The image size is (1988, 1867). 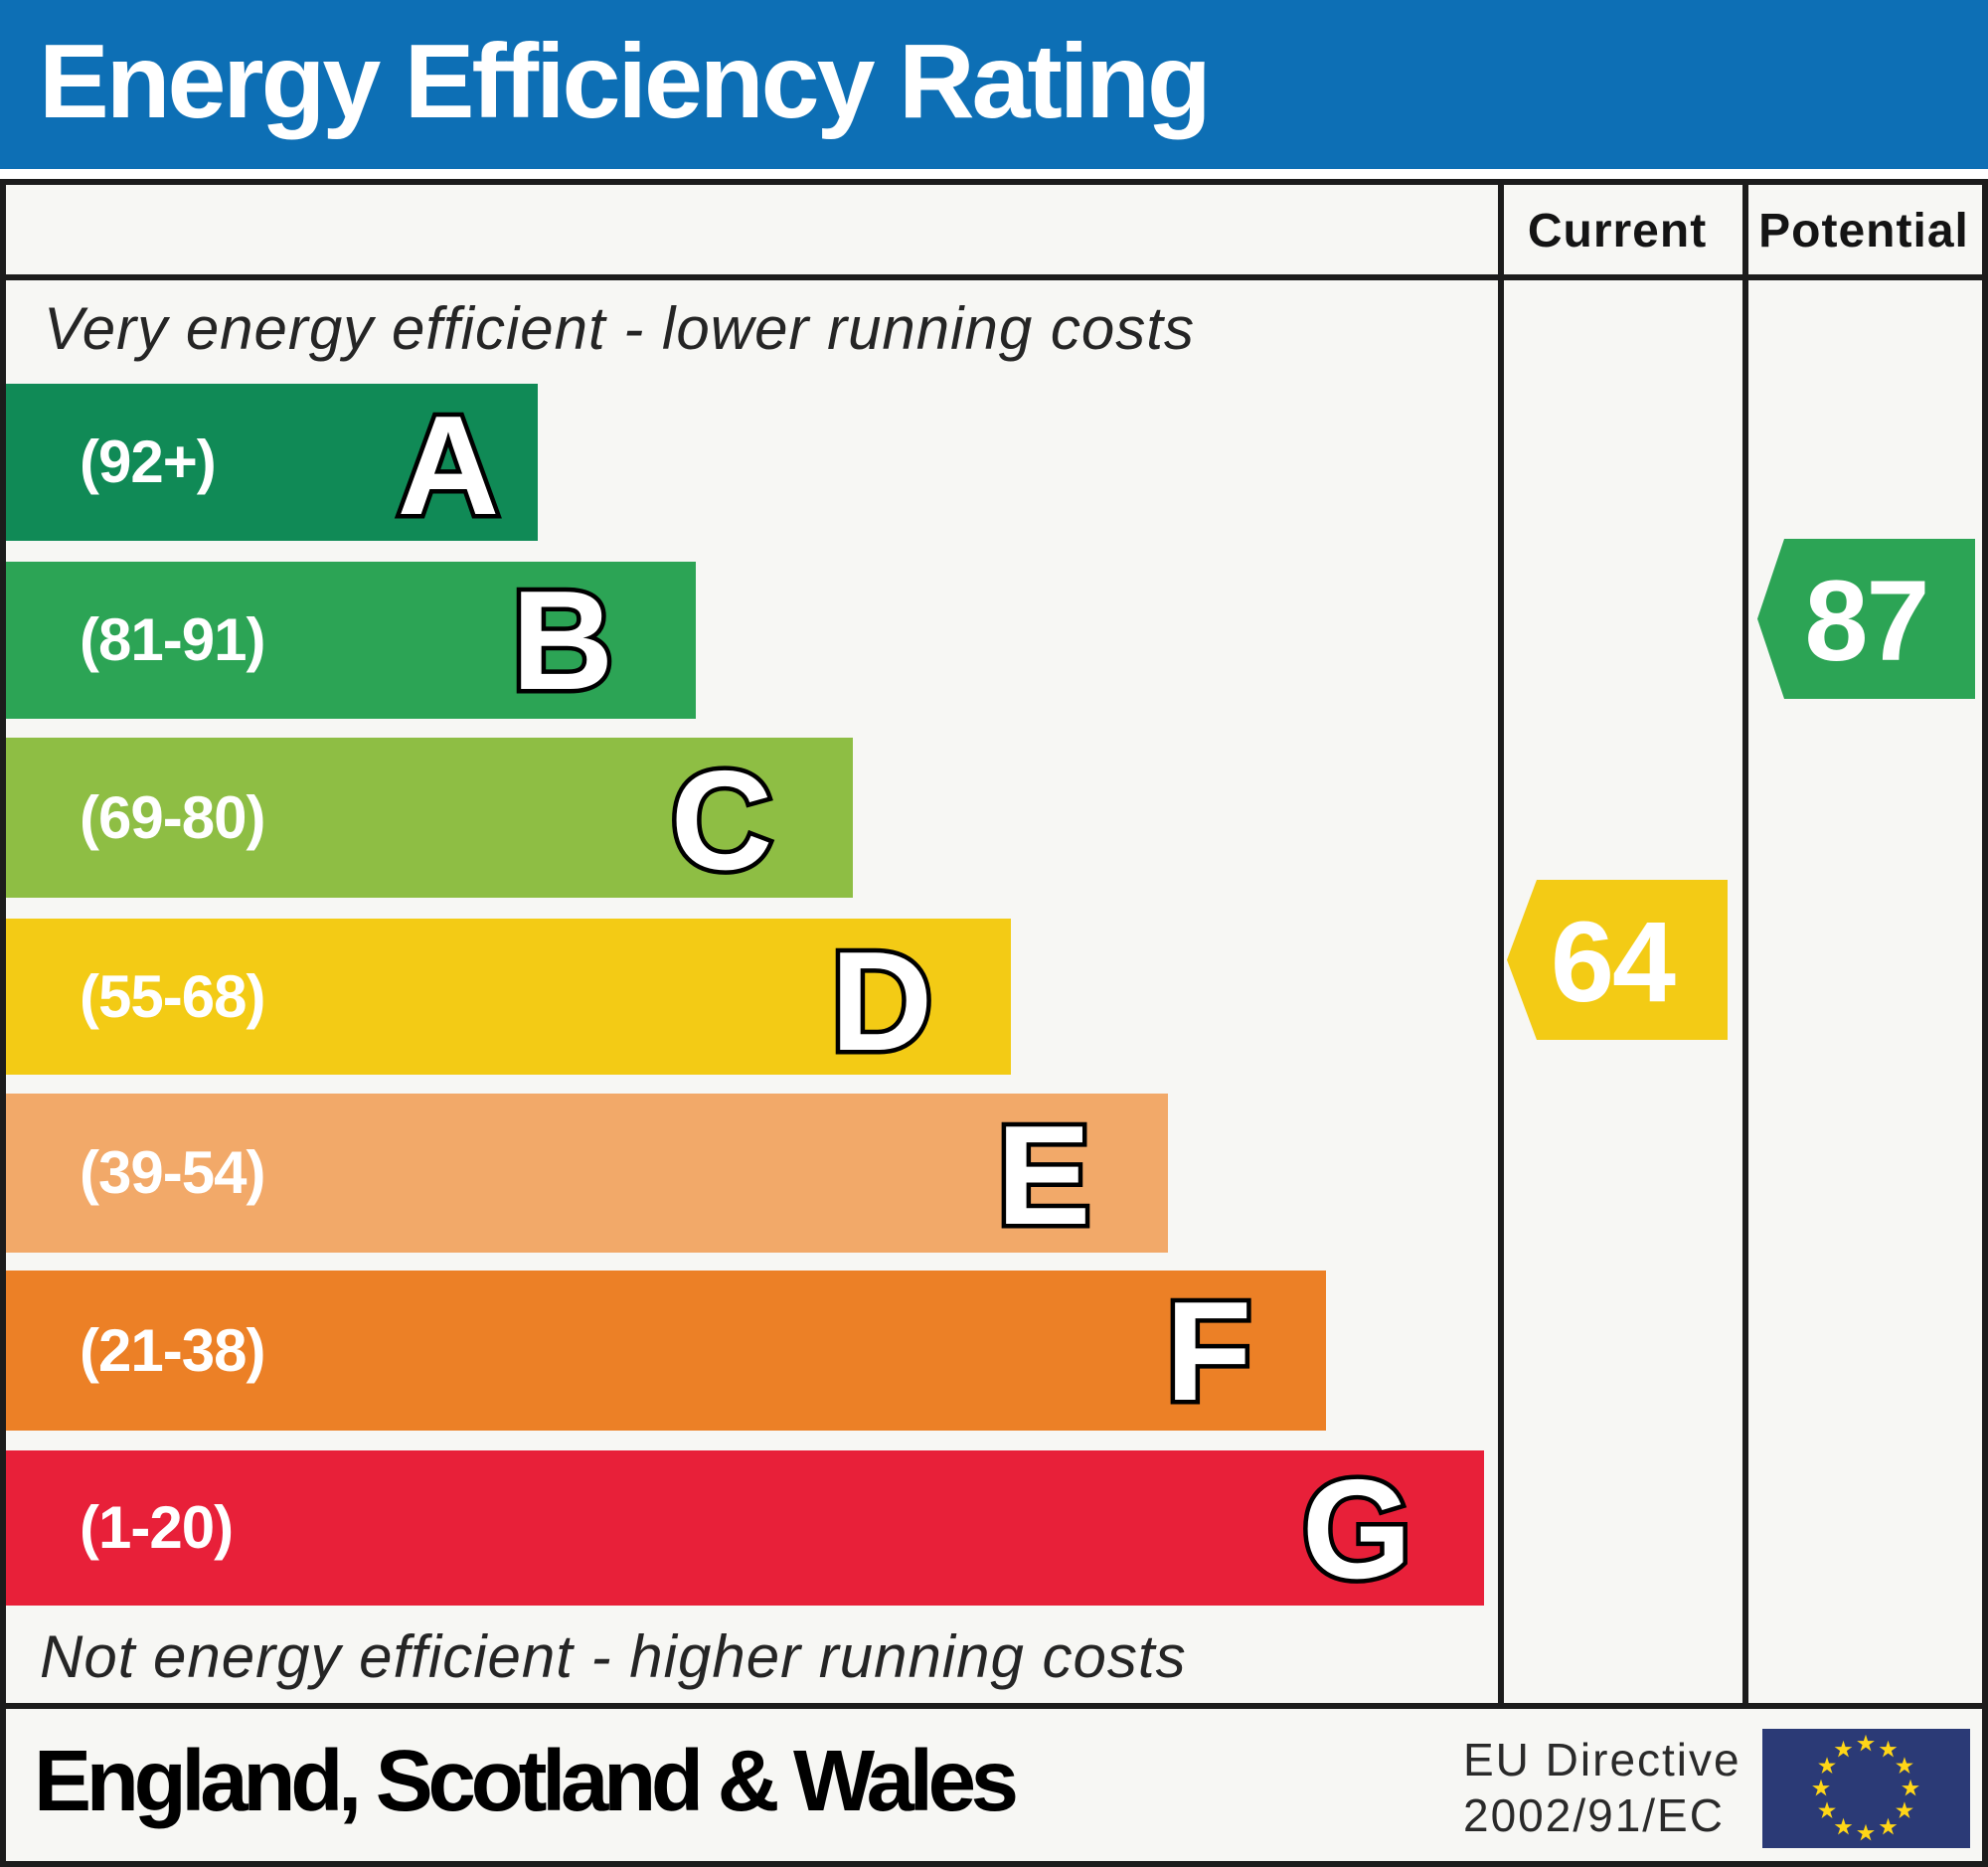 What do you see at coordinates (563, 641) in the screenshot?
I see `svg-text: B` at bounding box center [563, 641].